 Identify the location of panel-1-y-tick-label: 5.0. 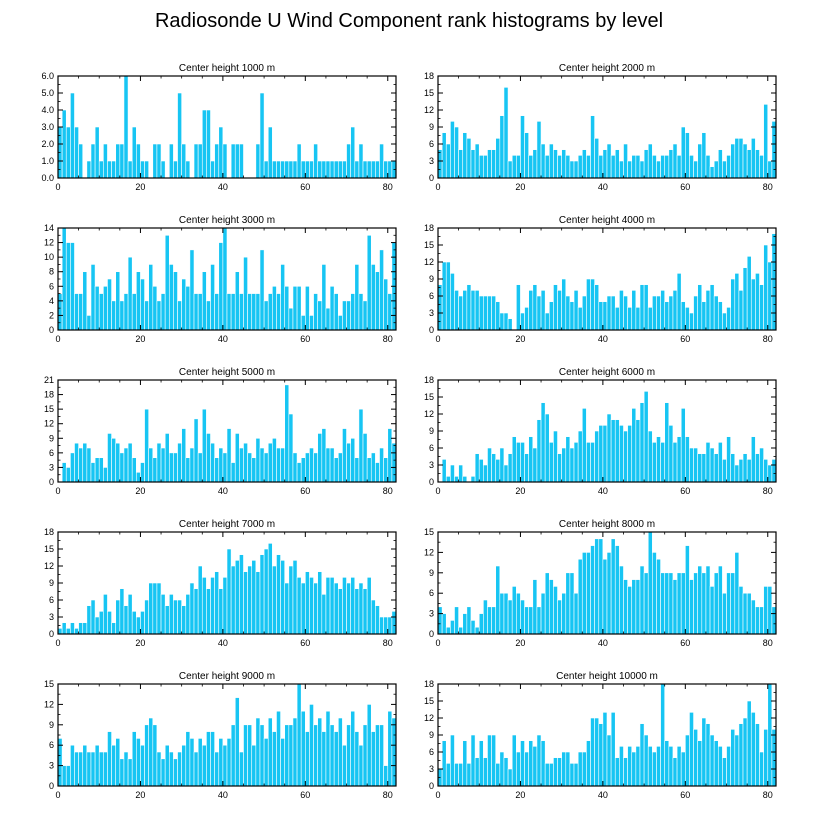
(47, 93).